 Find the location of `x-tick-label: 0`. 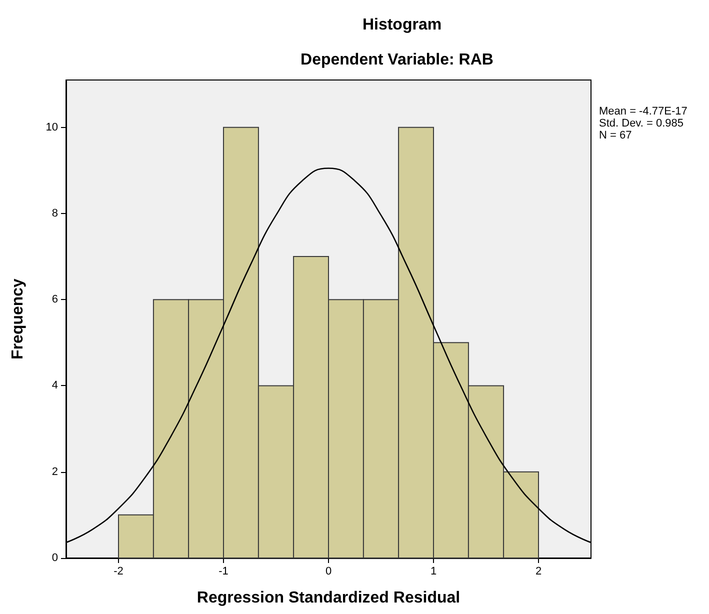

x-tick-label: 0 is located at coordinates (328, 572).